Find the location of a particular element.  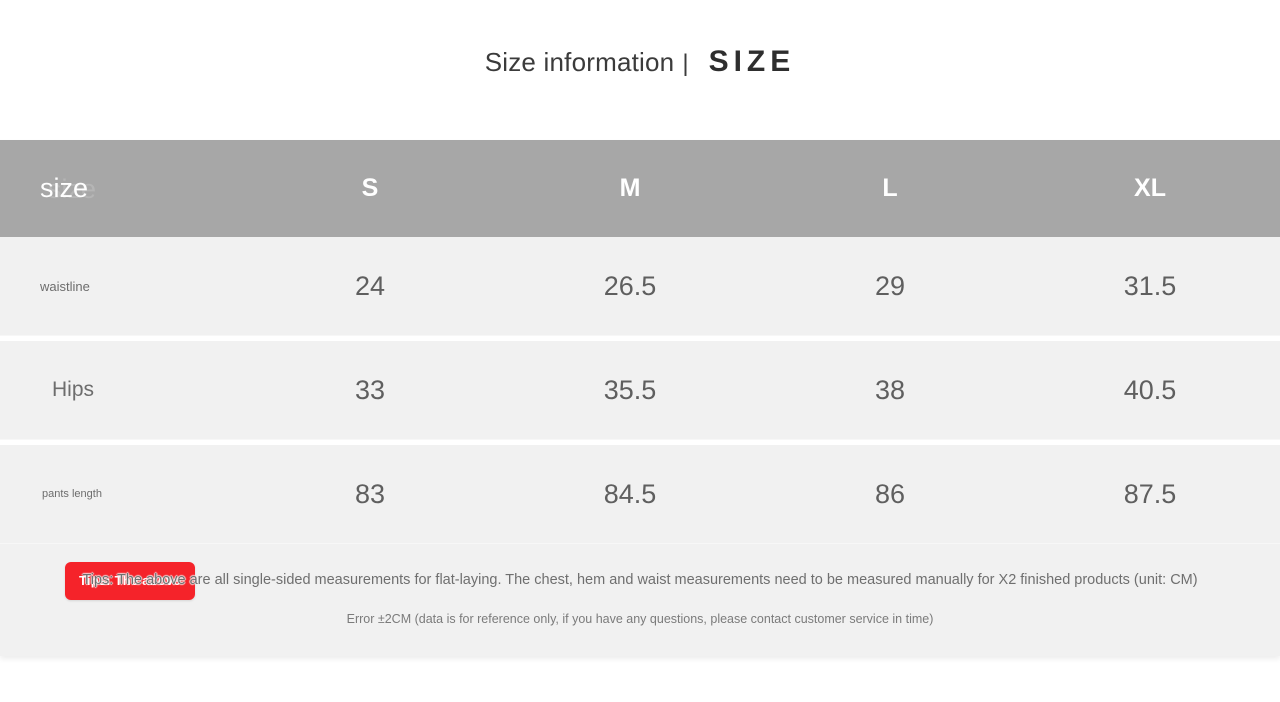

page-title: Size information | SIZE is located at coordinates (640, 62).